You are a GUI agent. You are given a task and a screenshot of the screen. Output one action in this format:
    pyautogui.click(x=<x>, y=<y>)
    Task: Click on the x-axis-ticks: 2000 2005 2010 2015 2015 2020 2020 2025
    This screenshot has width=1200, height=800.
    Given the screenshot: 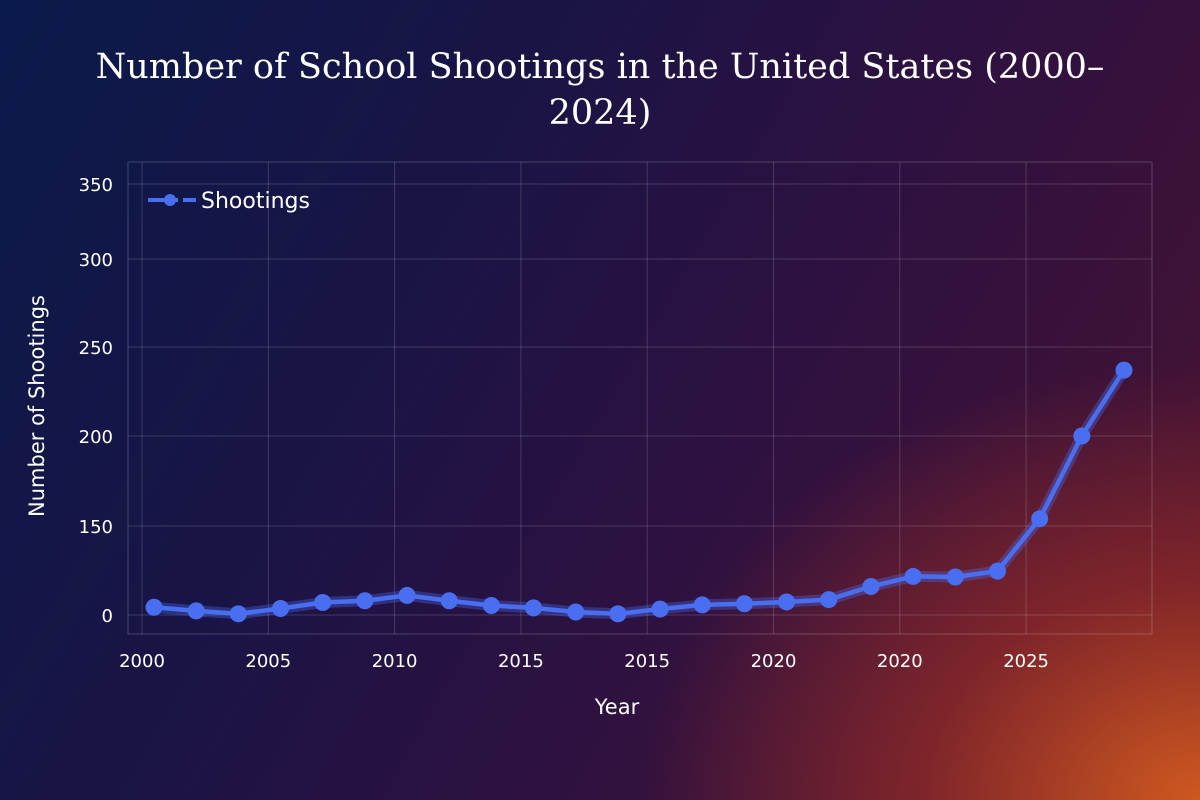 What is the action you would take?
    pyautogui.click(x=584, y=661)
    